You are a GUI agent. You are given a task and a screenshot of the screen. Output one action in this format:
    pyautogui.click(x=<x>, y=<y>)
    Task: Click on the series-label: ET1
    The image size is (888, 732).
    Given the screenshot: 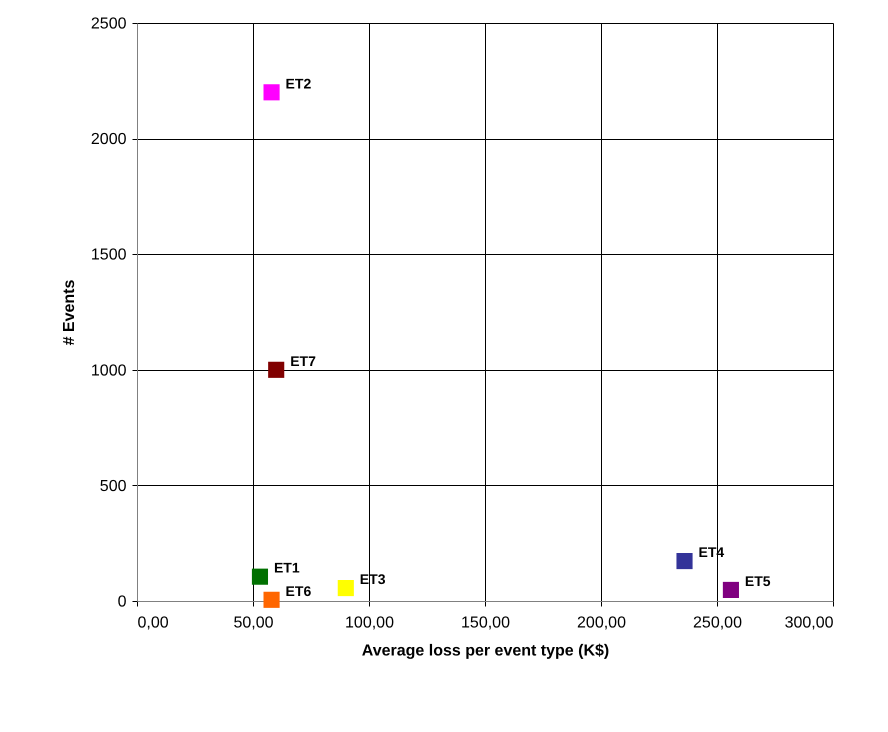 What is the action you would take?
    pyautogui.click(x=287, y=568)
    